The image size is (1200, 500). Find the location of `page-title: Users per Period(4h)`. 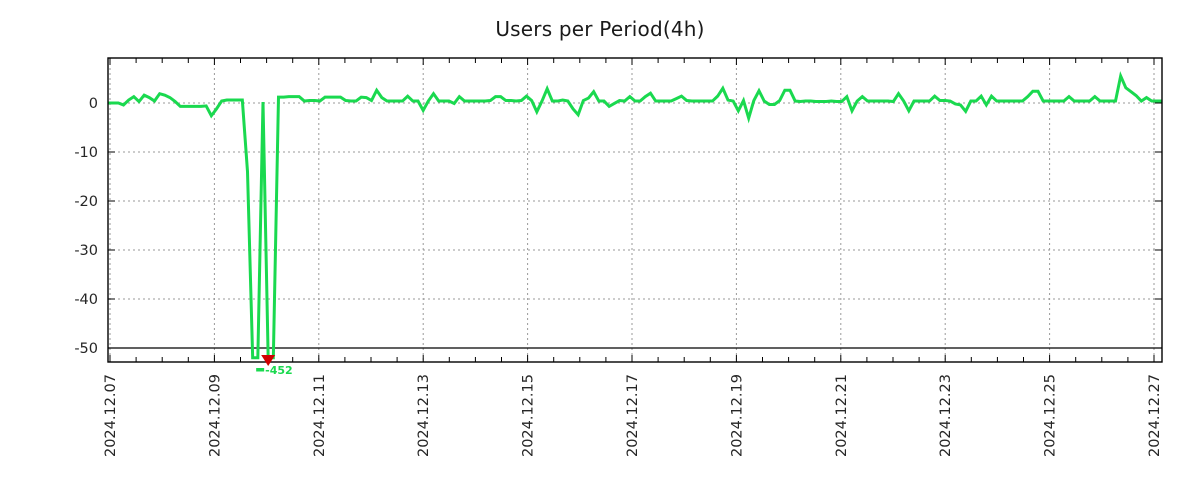

page-title: Users per Period(4h) is located at coordinates (600, 29).